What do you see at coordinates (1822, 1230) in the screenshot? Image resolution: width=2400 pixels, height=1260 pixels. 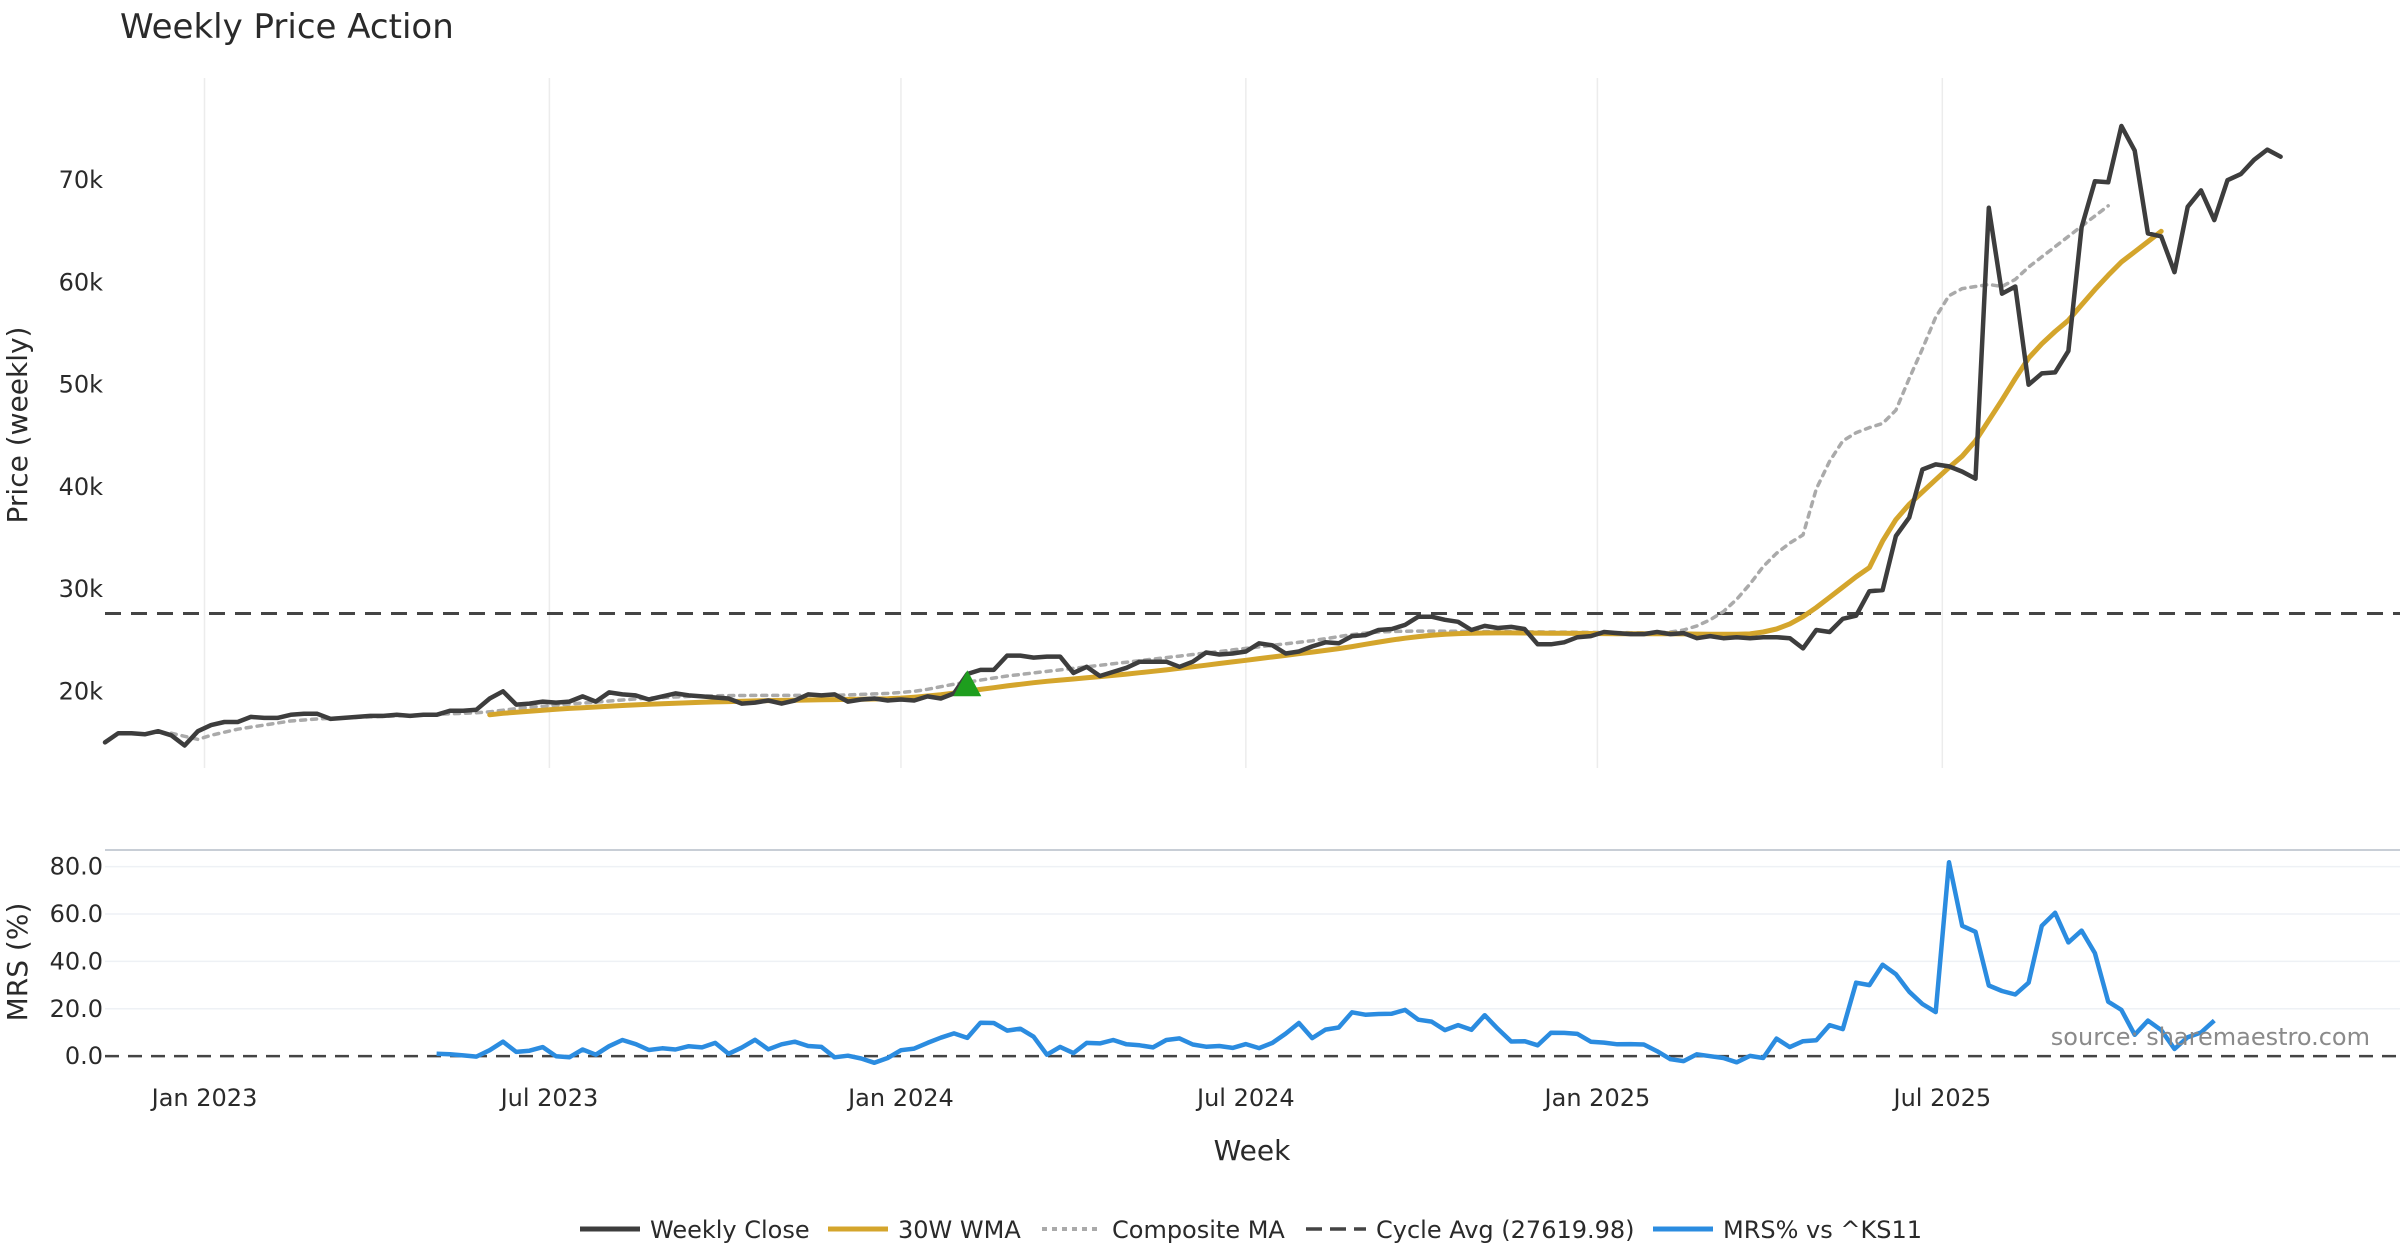 I see `legend-label: MRS% vs ^KS11` at bounding box center [1822, 1230].